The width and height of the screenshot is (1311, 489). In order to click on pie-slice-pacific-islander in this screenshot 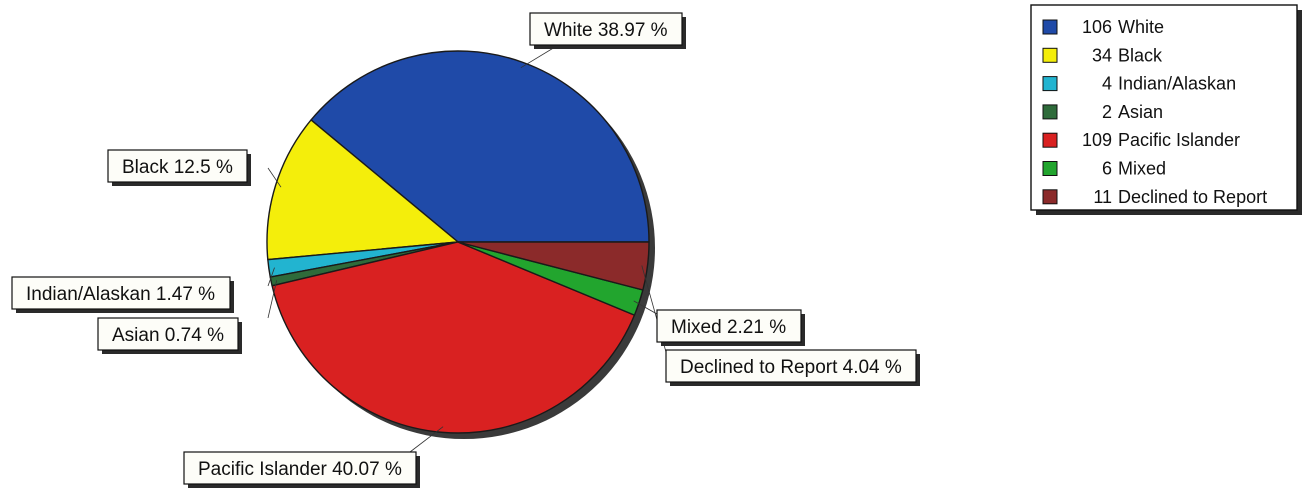, I will do `click(453, 337)`.